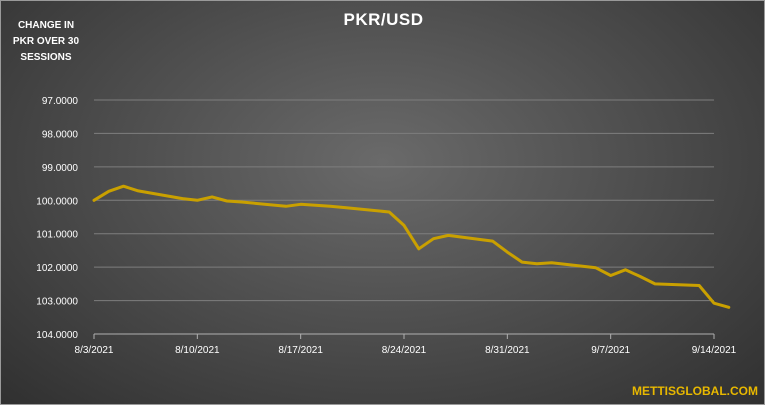 The image size is (765, 406). I want to click on y-tick-label: 102.0000, so click(57, 268).